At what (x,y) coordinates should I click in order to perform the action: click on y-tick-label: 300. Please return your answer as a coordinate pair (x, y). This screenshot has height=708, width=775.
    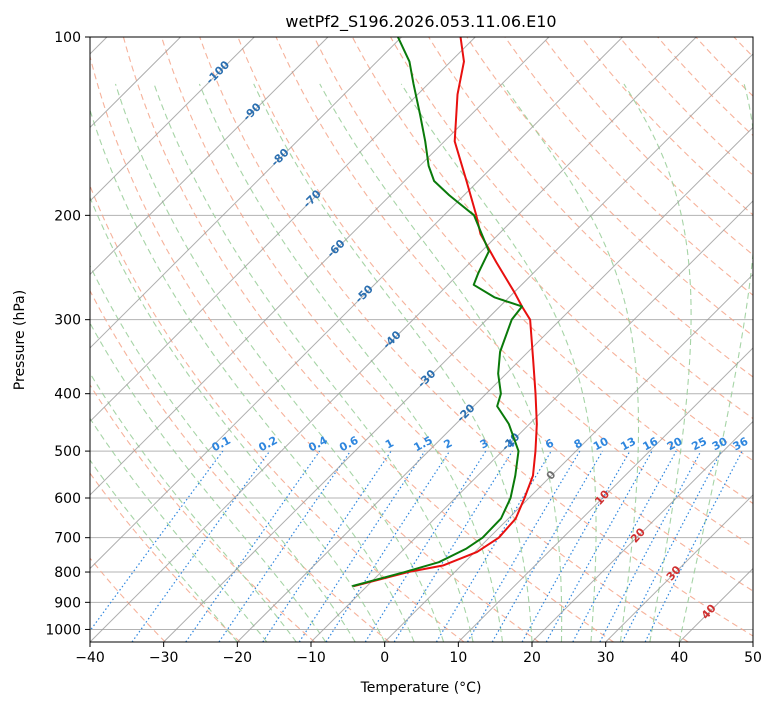
    Looking at the image, I should click on (67, 321).